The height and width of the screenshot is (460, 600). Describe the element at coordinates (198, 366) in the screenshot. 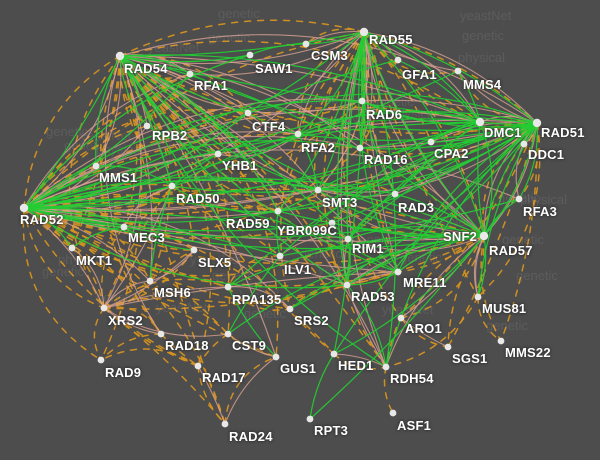

I see `graph-node-rad17` at that location.